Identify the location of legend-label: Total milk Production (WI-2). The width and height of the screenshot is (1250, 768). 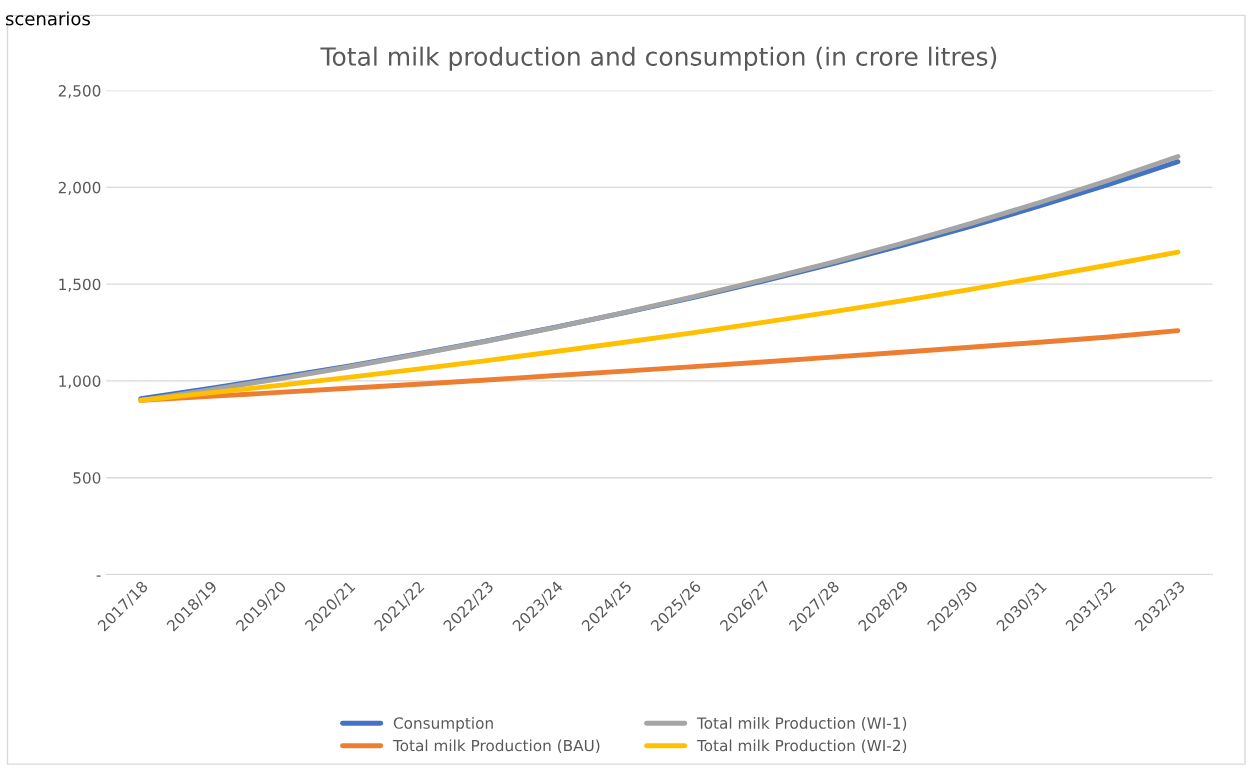
(801, 746).